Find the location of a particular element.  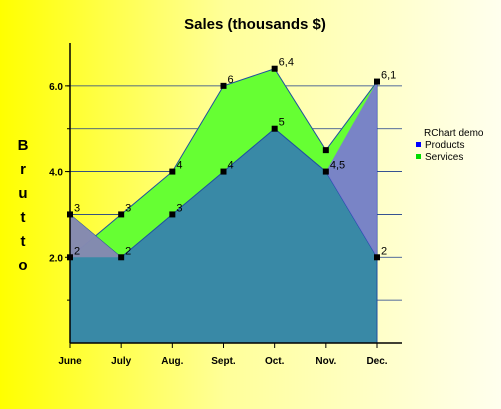

x-tick-label: Dec. is located at coordinates (376, 361).